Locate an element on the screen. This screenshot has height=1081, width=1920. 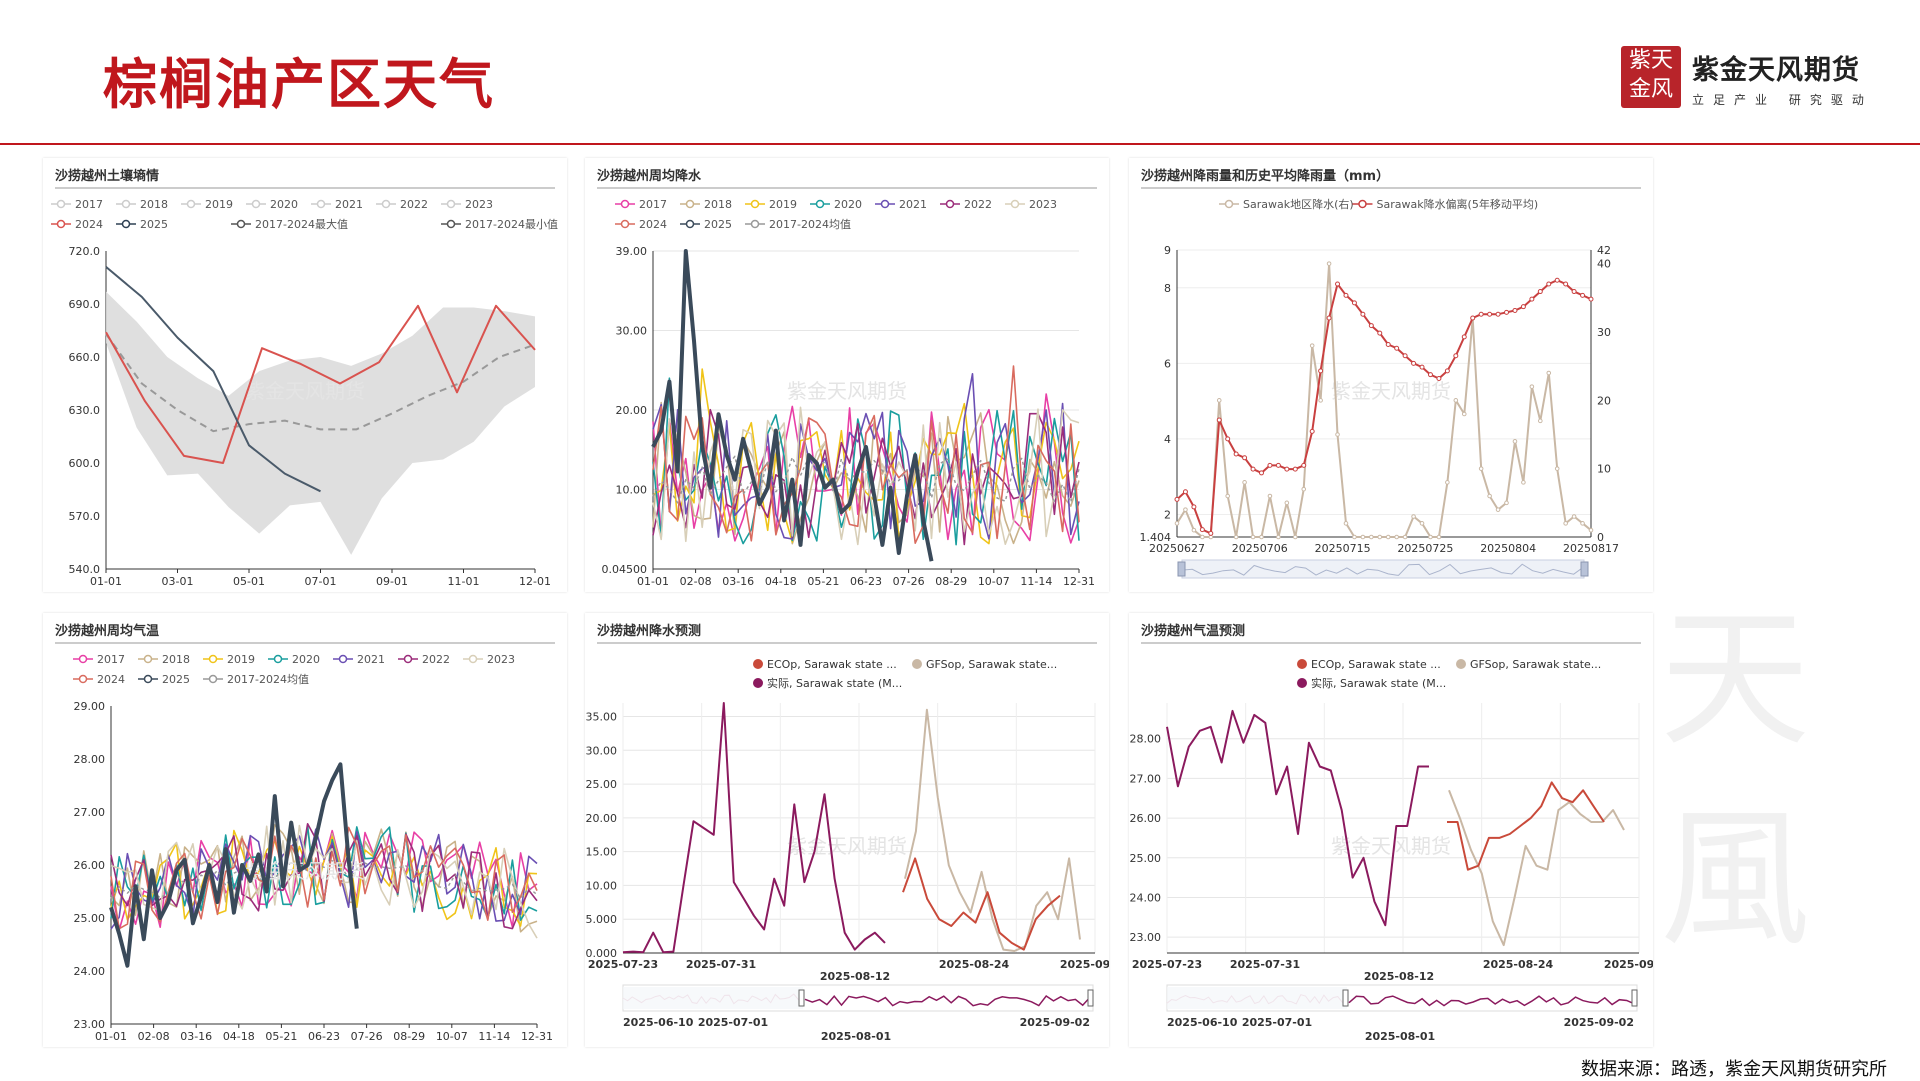
y-tick-label: 25.00 is located at coordinates (90, 918).